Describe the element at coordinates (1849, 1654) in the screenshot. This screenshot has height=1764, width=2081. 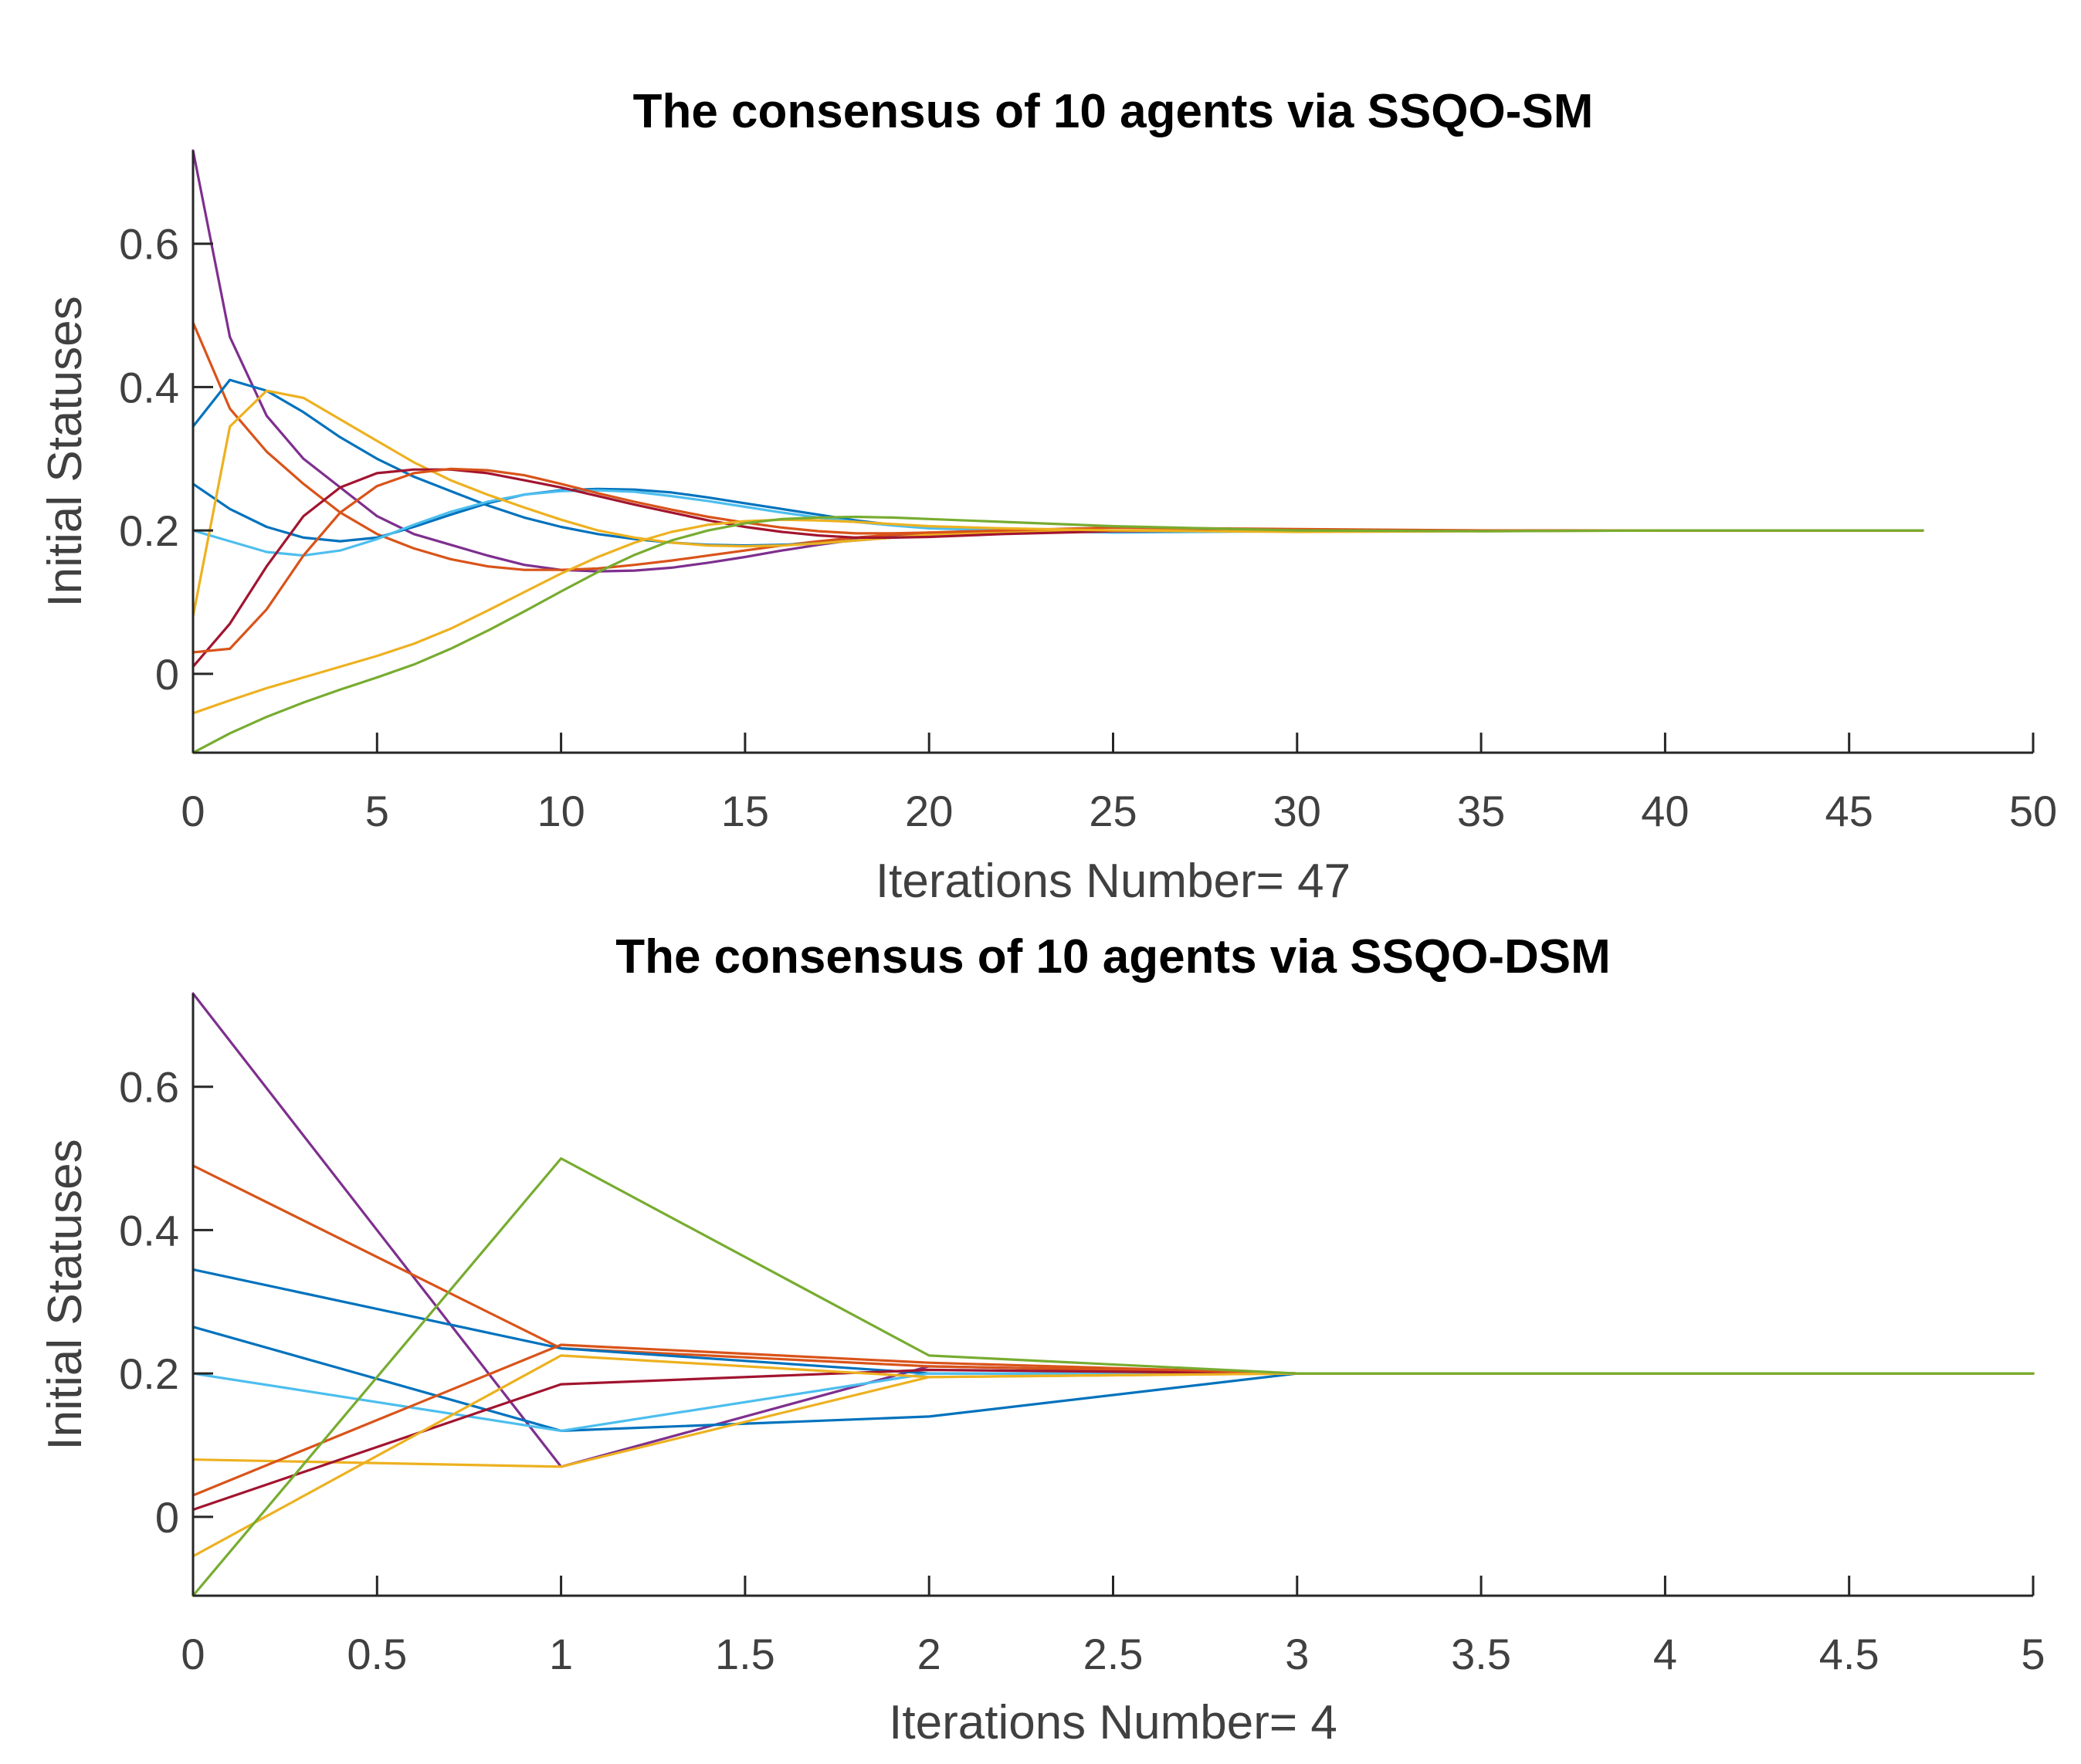
I see `x-tick-label: 4.5` at that location.